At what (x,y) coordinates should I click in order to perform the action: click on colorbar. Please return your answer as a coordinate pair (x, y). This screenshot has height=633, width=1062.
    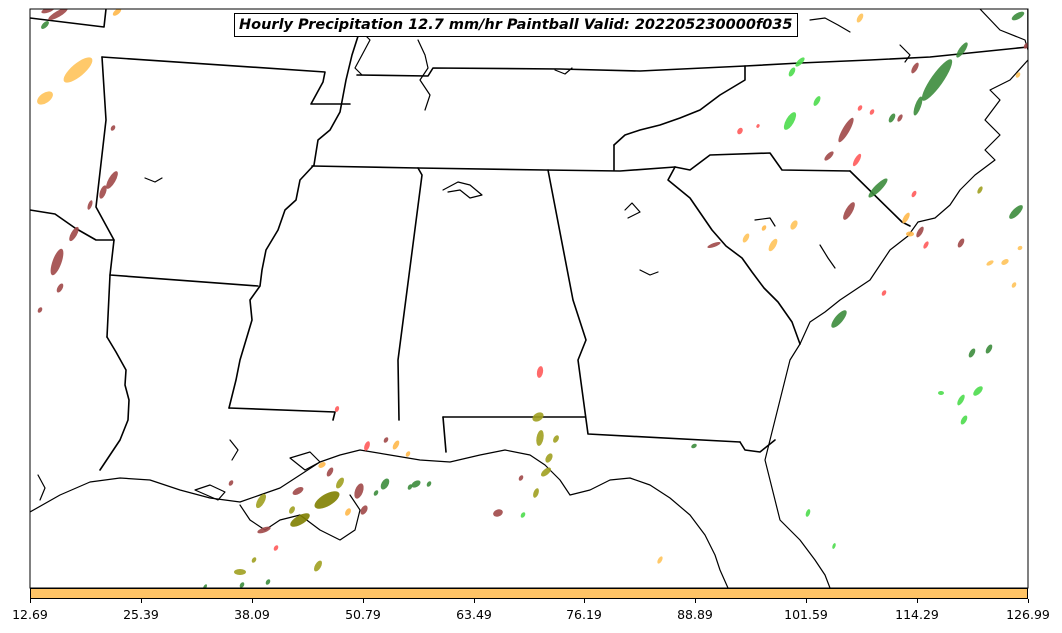
    Looking at the image, I should click on (529, 593).